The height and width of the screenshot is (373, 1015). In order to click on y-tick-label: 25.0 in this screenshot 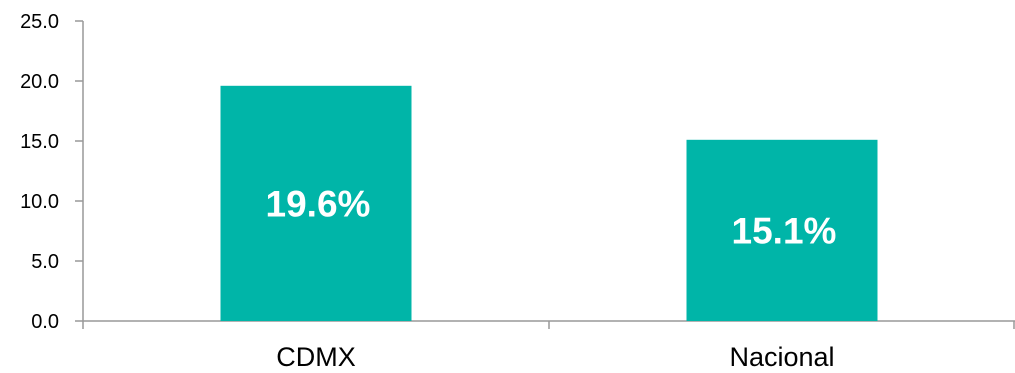, I will do `click(39, 22)`.